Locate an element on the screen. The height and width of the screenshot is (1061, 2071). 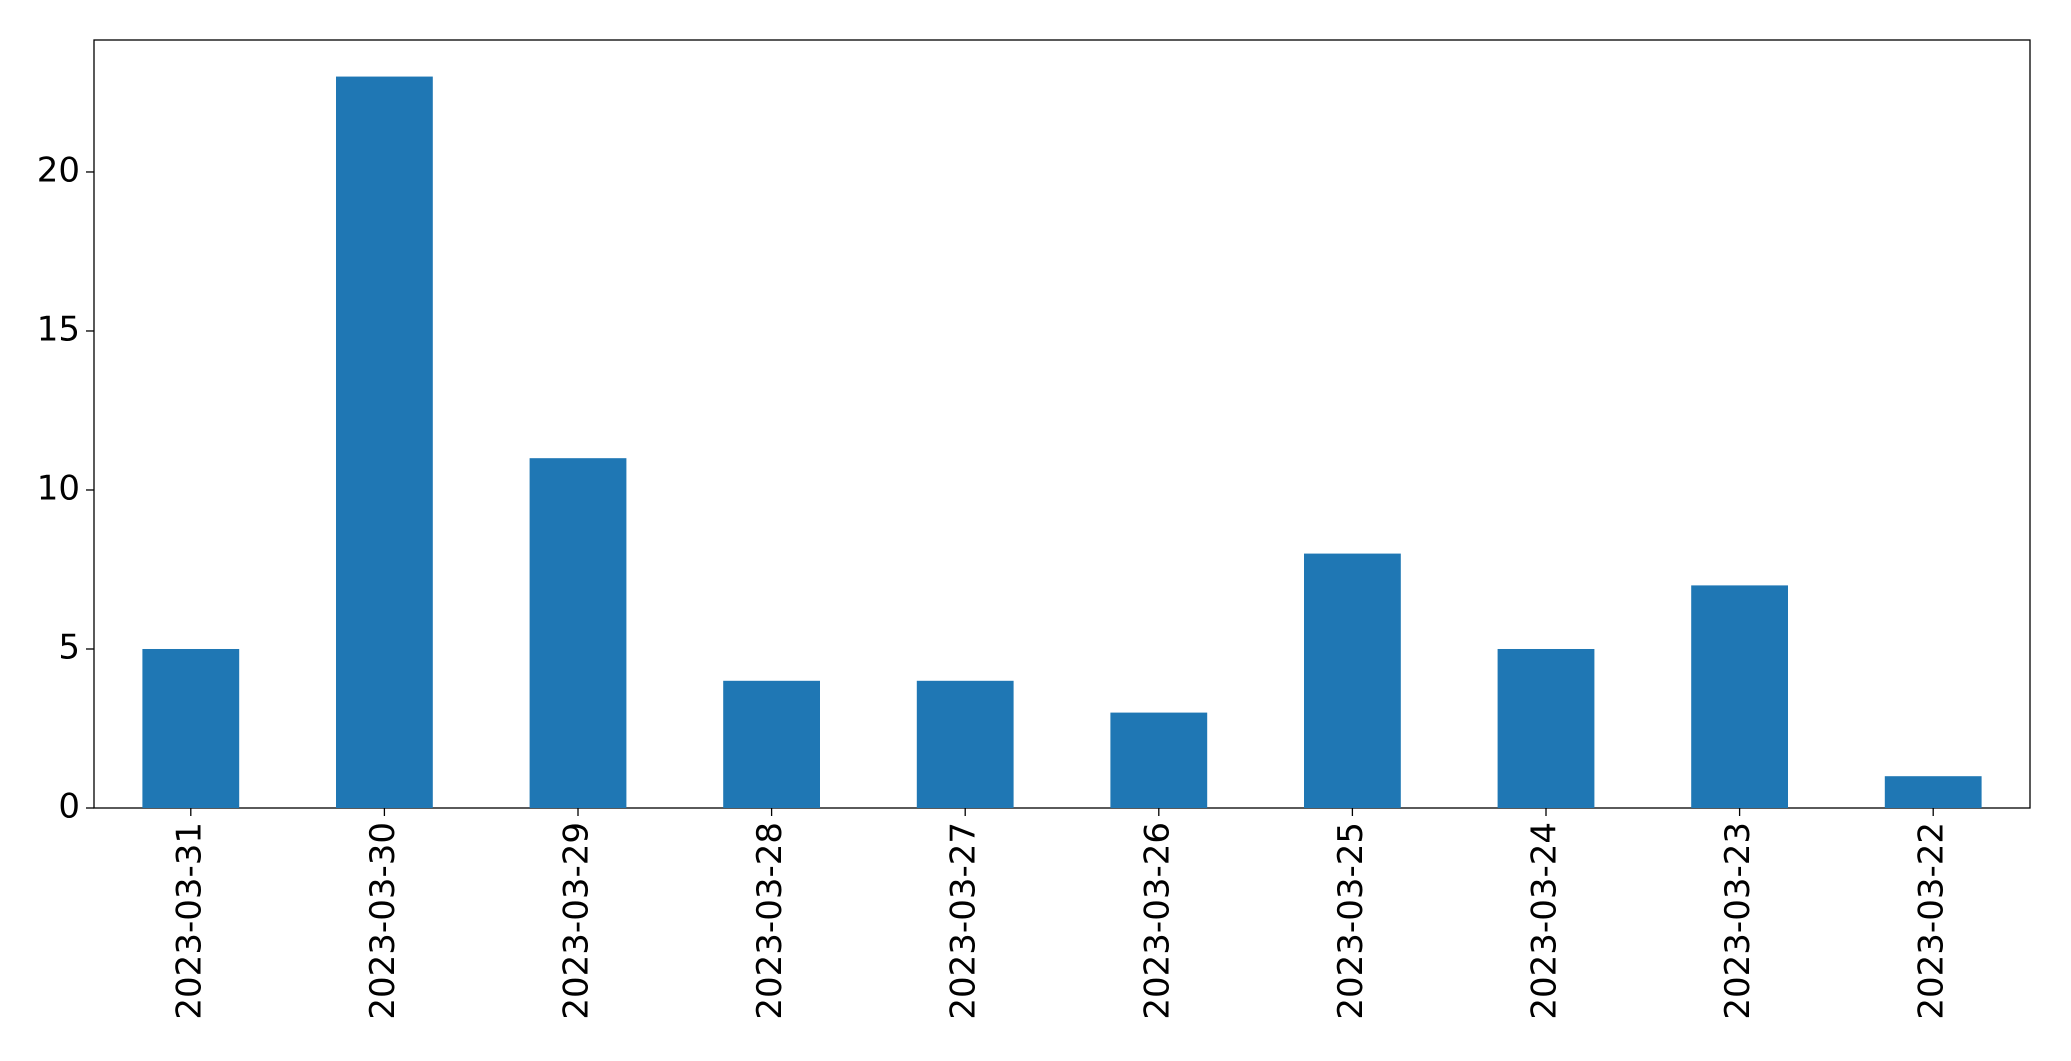
x-tick-label: 2023-03-23 is located at coordinates (1738, 921).